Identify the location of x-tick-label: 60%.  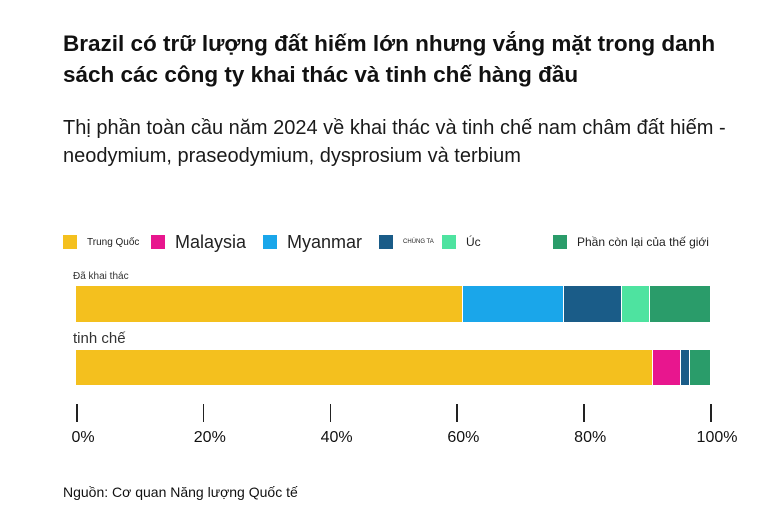
(463, 437).